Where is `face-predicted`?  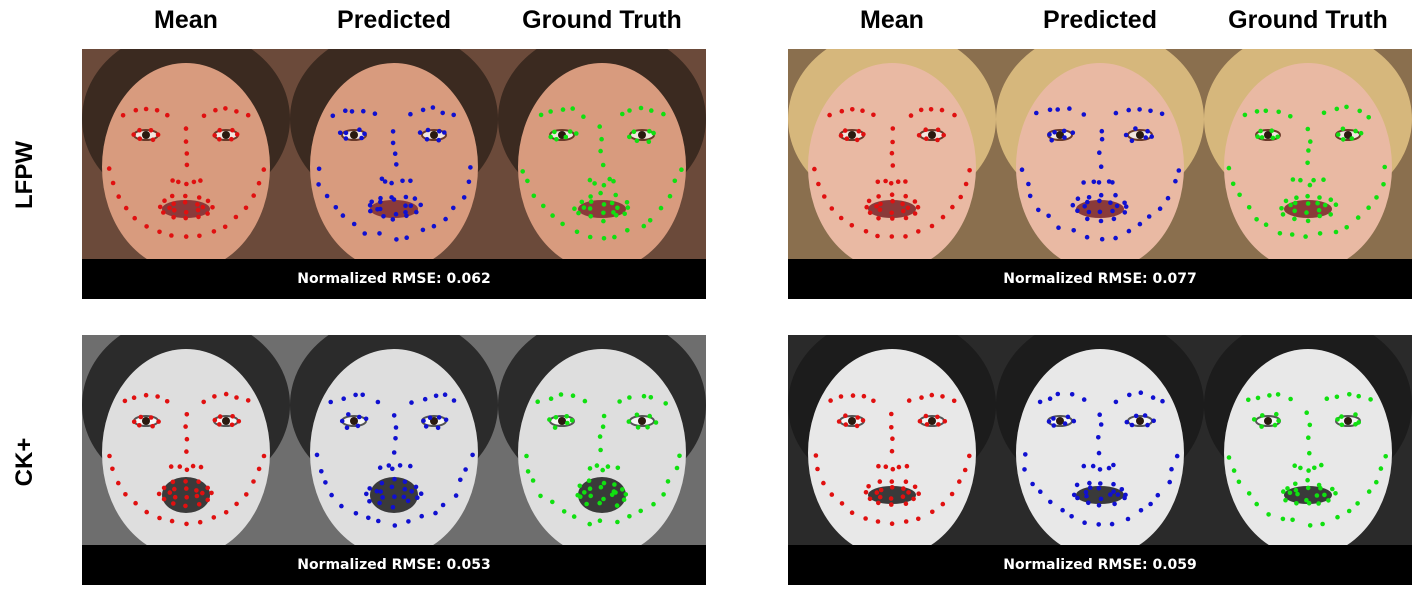
face-predicted is located at coordinates (394, 154).